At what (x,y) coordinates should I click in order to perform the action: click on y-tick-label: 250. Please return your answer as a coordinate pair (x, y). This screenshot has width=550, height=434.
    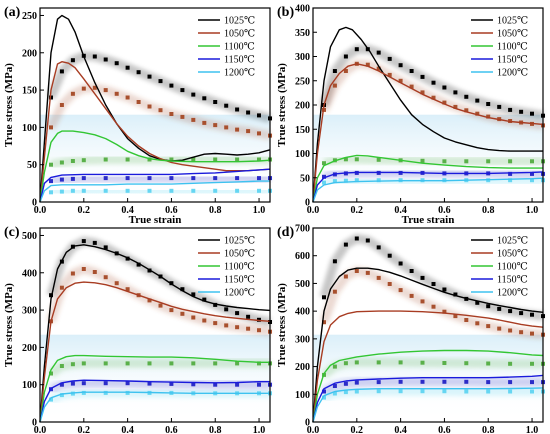
    Looking at the image, I should click on (302, 81).